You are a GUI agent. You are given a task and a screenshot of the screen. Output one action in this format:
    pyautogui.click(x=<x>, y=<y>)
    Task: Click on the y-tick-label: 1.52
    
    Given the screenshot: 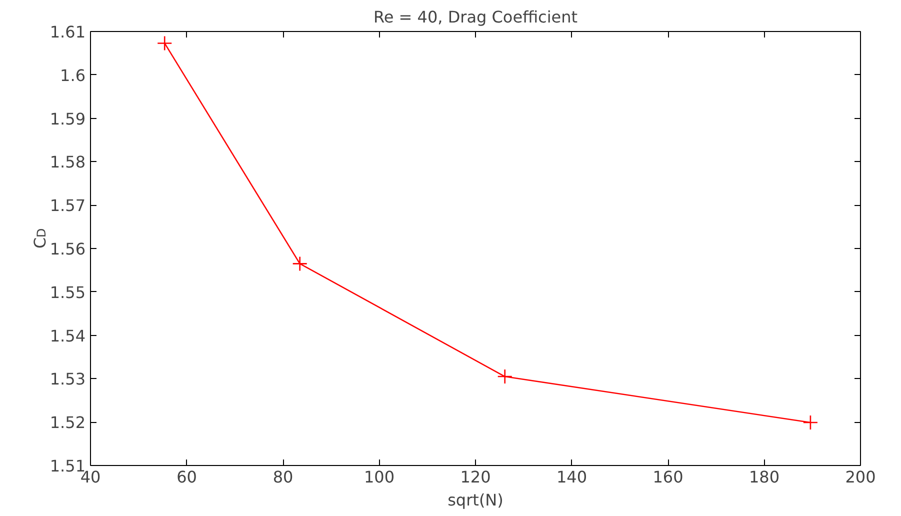 What is the action you would take?
    pyautogui.click(x=68, y=422)
    